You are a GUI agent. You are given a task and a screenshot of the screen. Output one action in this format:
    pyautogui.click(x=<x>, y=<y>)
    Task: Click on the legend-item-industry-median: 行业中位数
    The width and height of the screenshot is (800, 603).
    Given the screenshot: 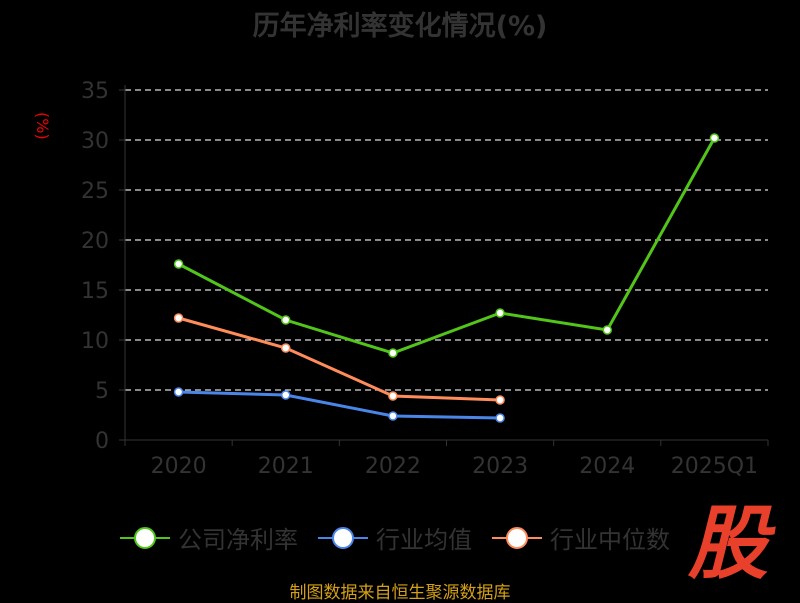 What is the action you would take?
    pyautogui.click(x=581, y=537)
    